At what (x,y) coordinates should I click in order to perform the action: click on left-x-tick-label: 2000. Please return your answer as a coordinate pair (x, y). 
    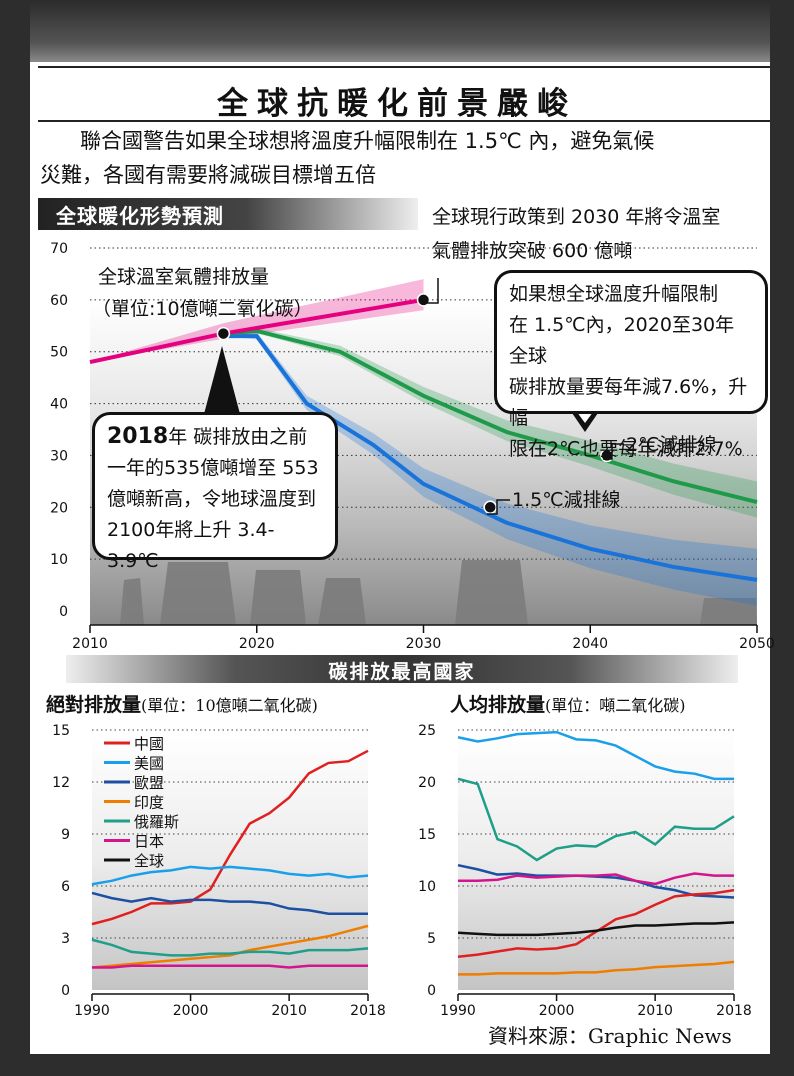
    Looking at the image, I should click on (191, 1011).